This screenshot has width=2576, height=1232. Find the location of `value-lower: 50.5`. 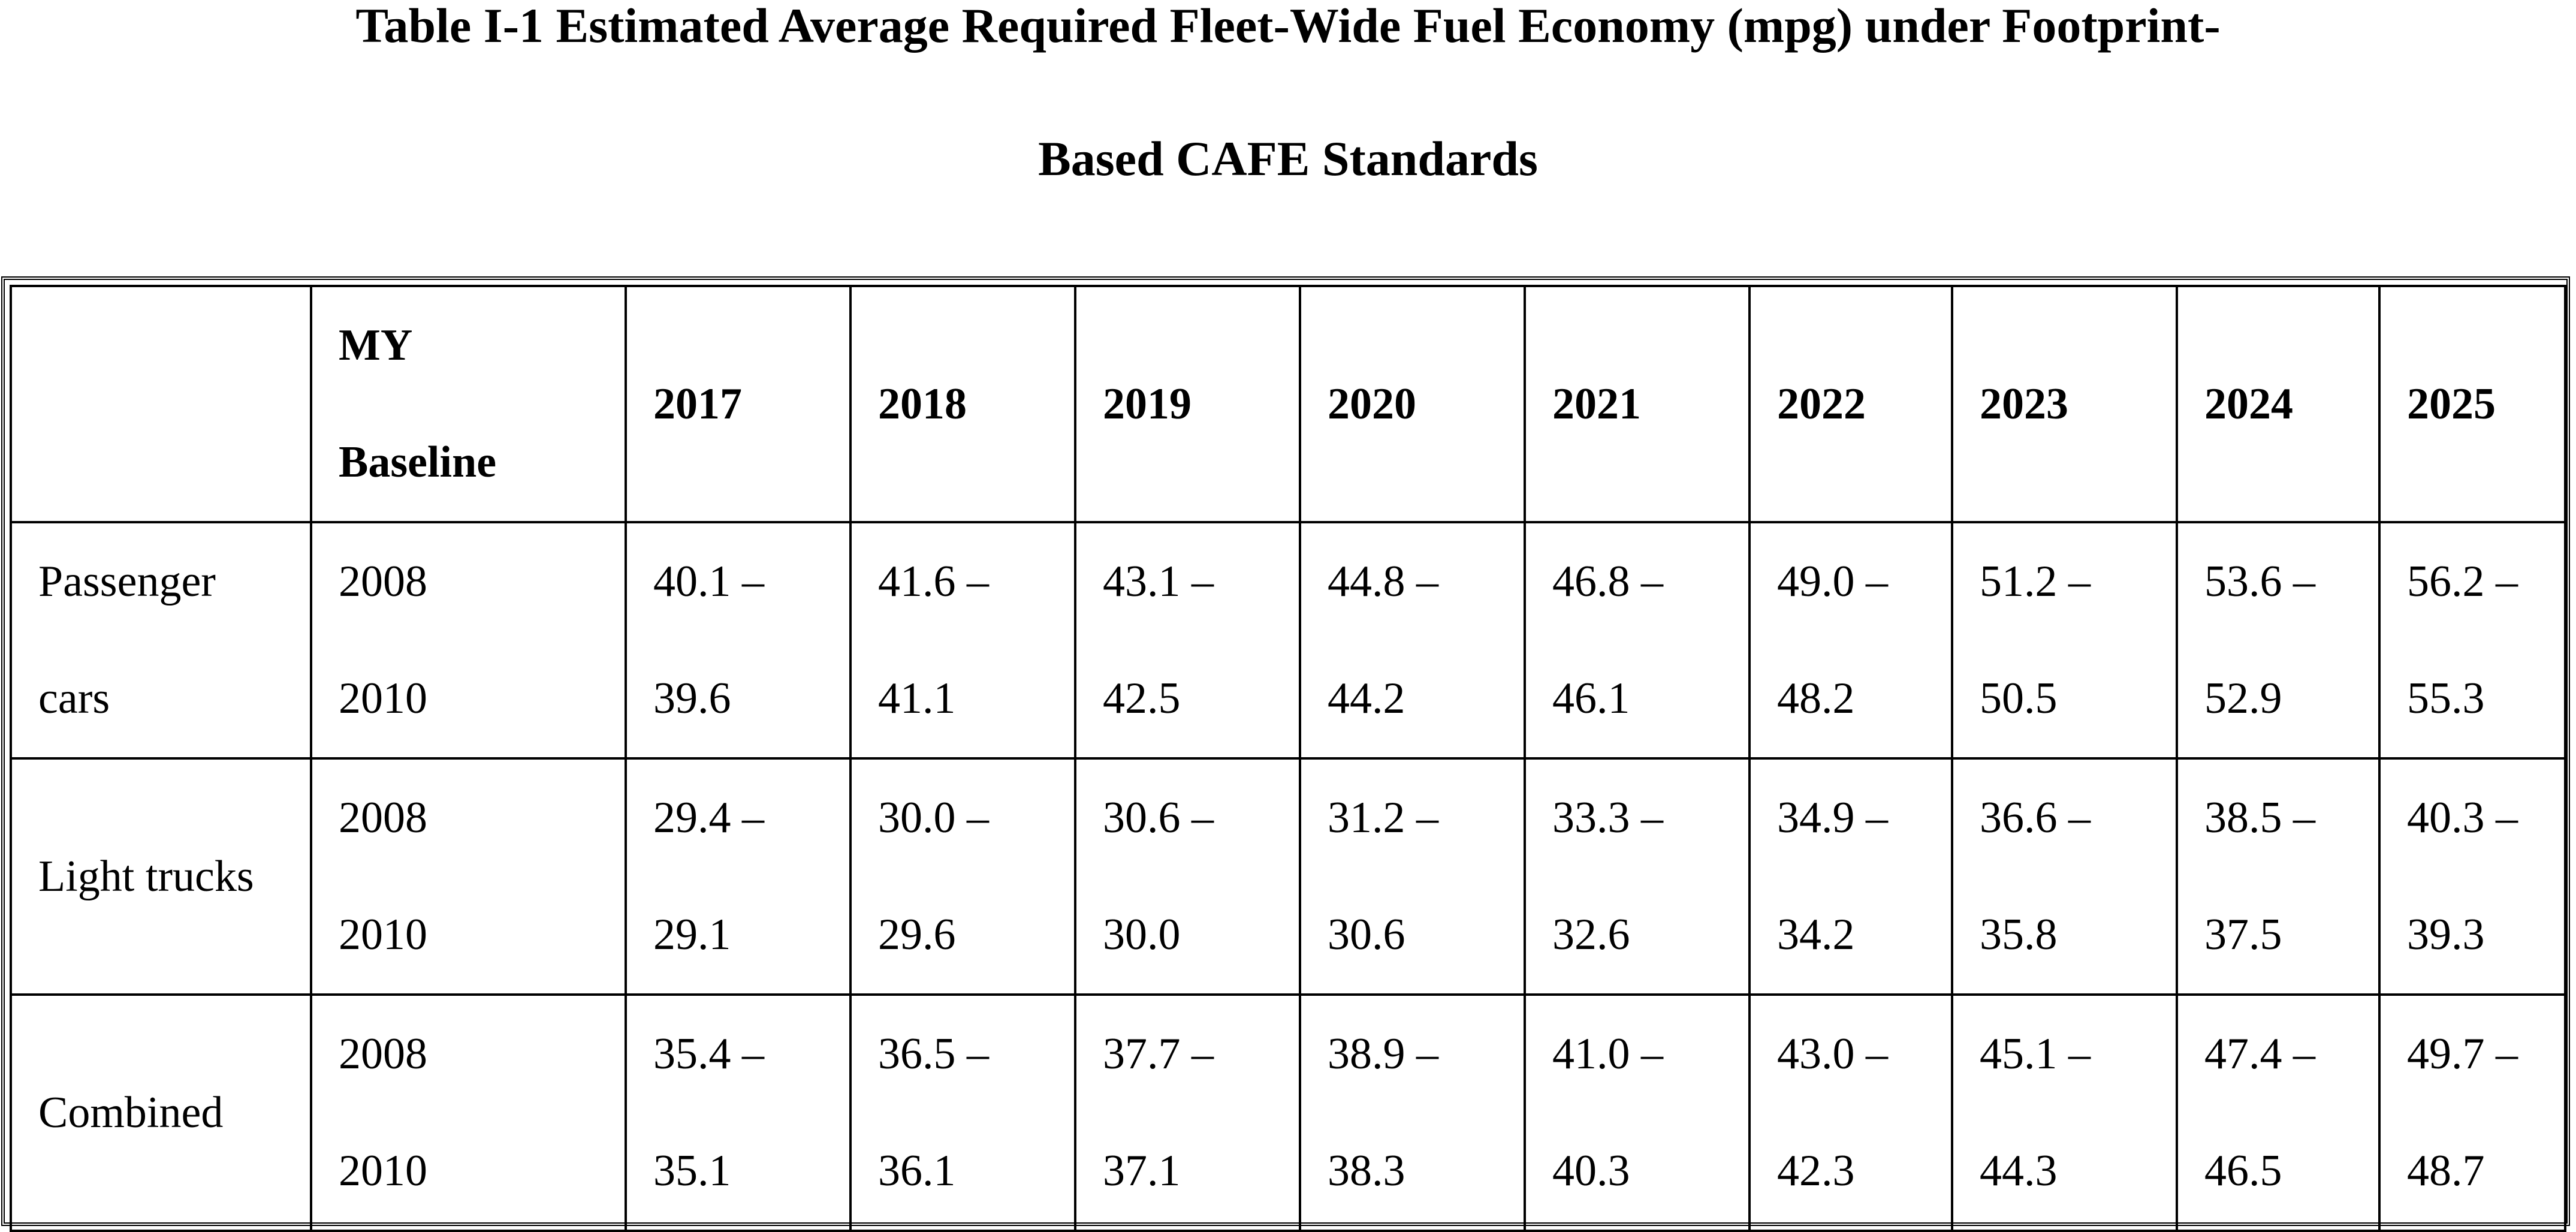

value-lower: 50.5 is located at coordinates (2019, 698).